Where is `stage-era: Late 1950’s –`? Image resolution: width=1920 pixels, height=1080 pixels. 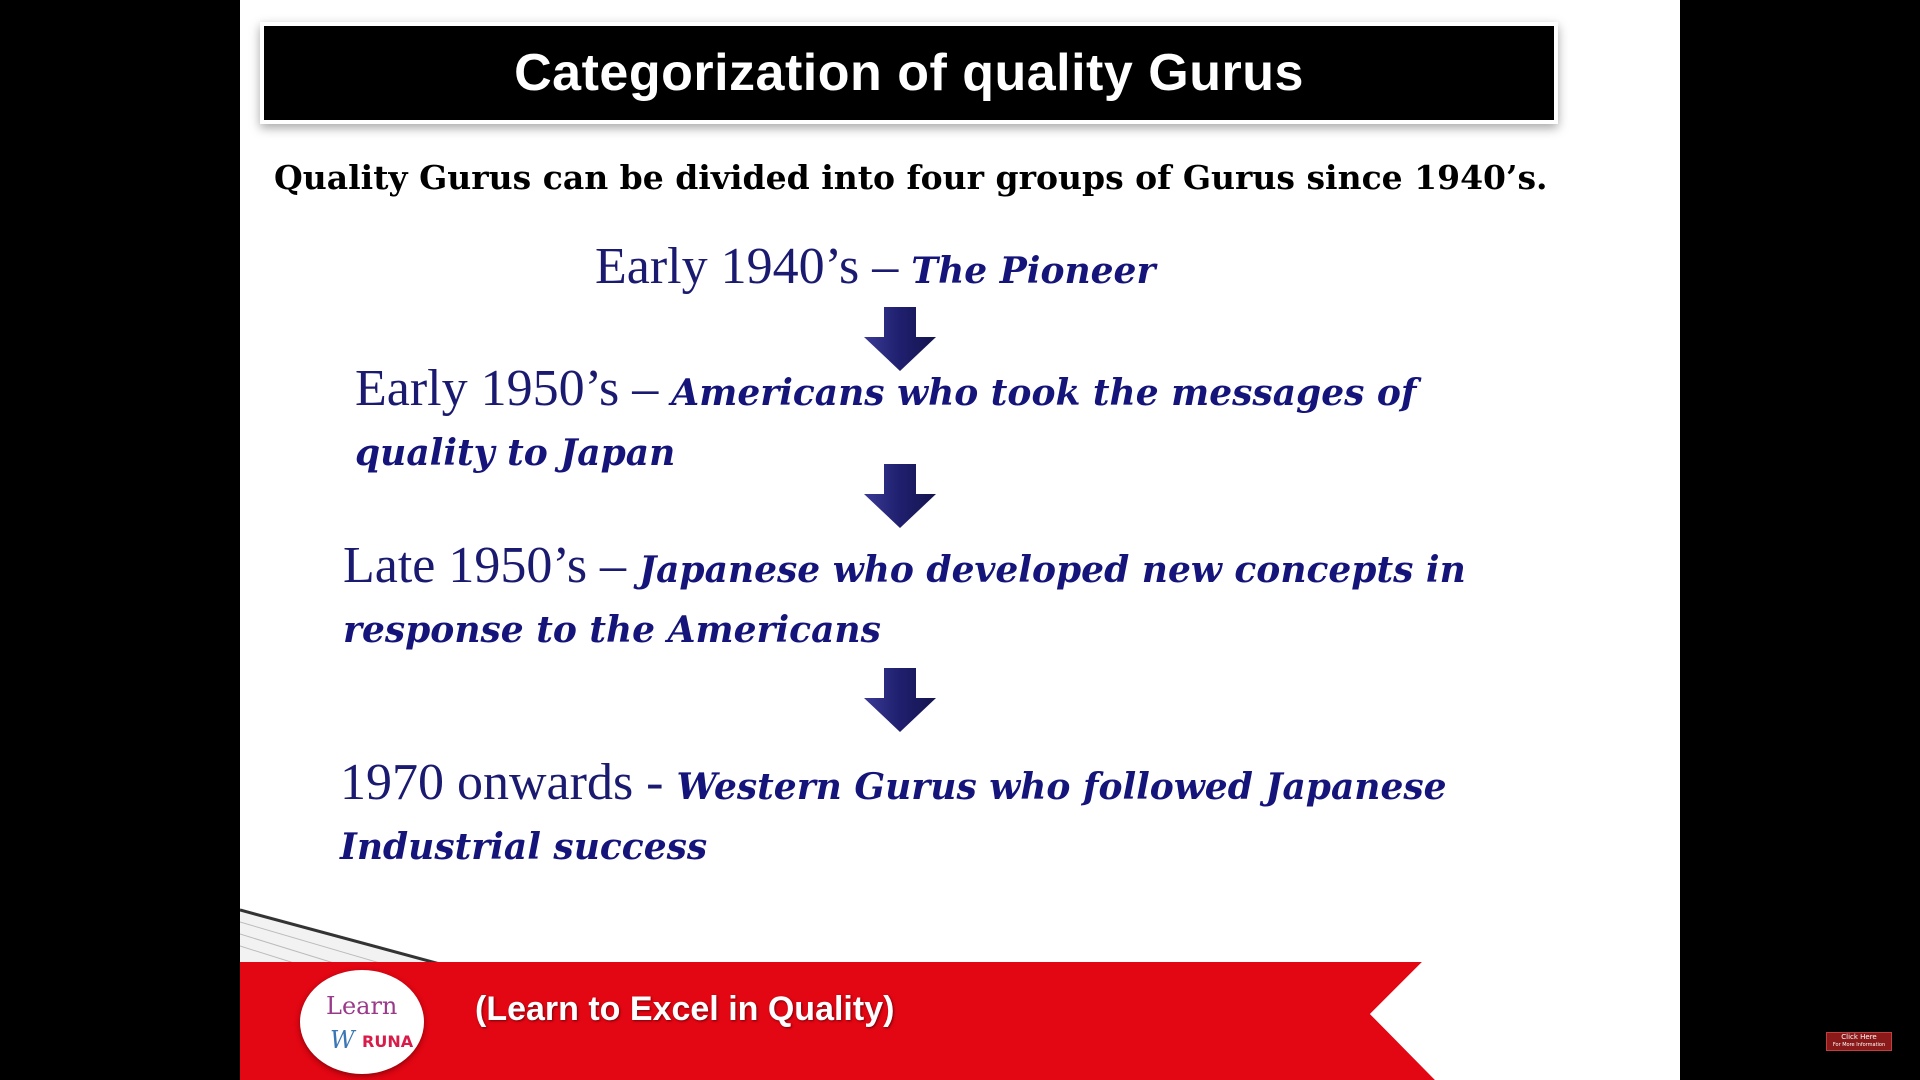 stage-era: Late 1950’s – is located at coordinates (491, 565).